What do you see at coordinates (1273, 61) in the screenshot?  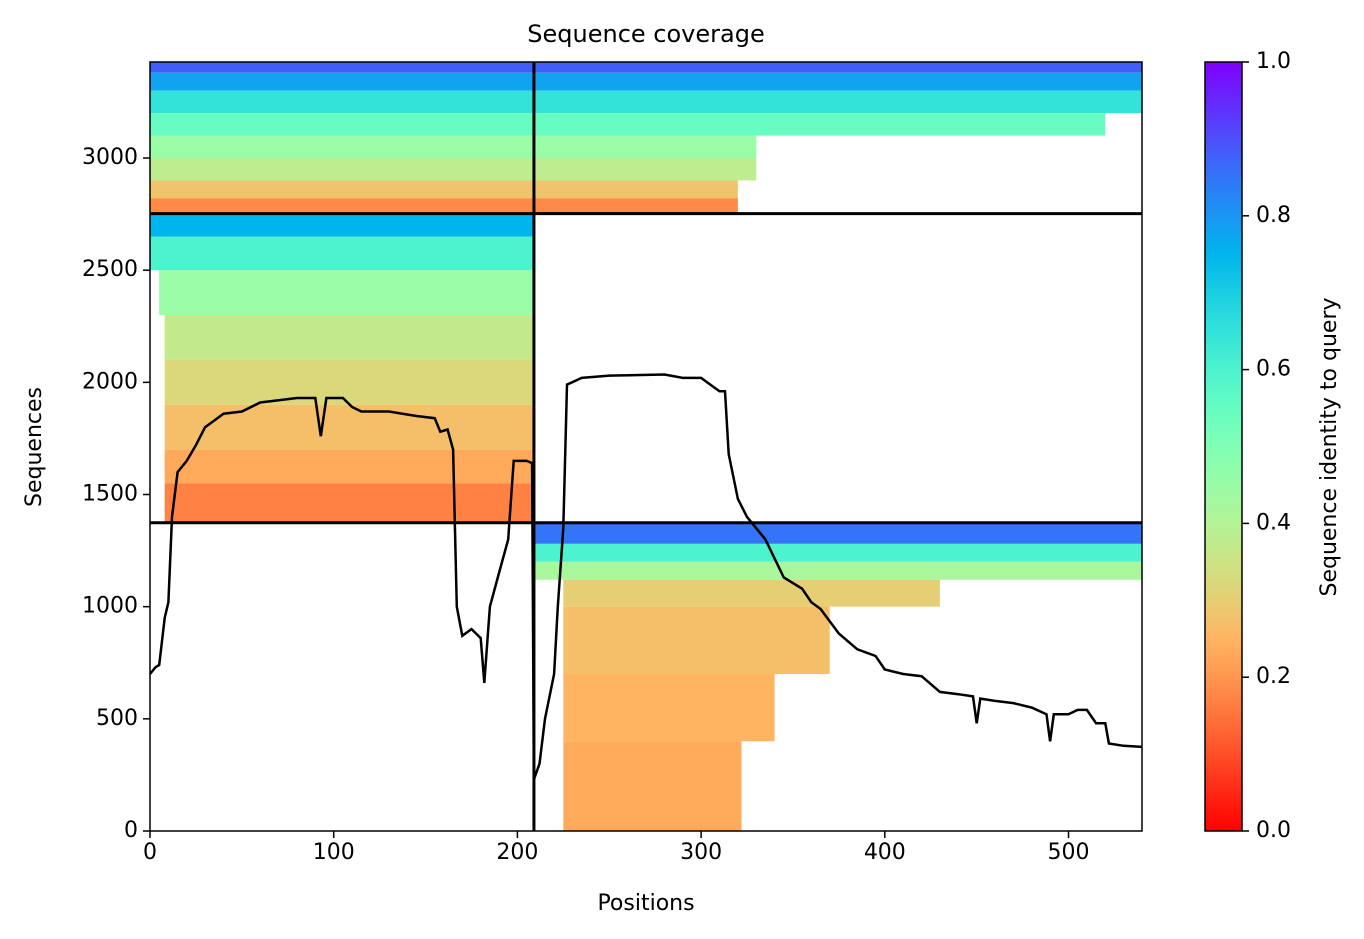 I see `colorbar-tick-label: 1.0` at bounding box center [1273, 61].